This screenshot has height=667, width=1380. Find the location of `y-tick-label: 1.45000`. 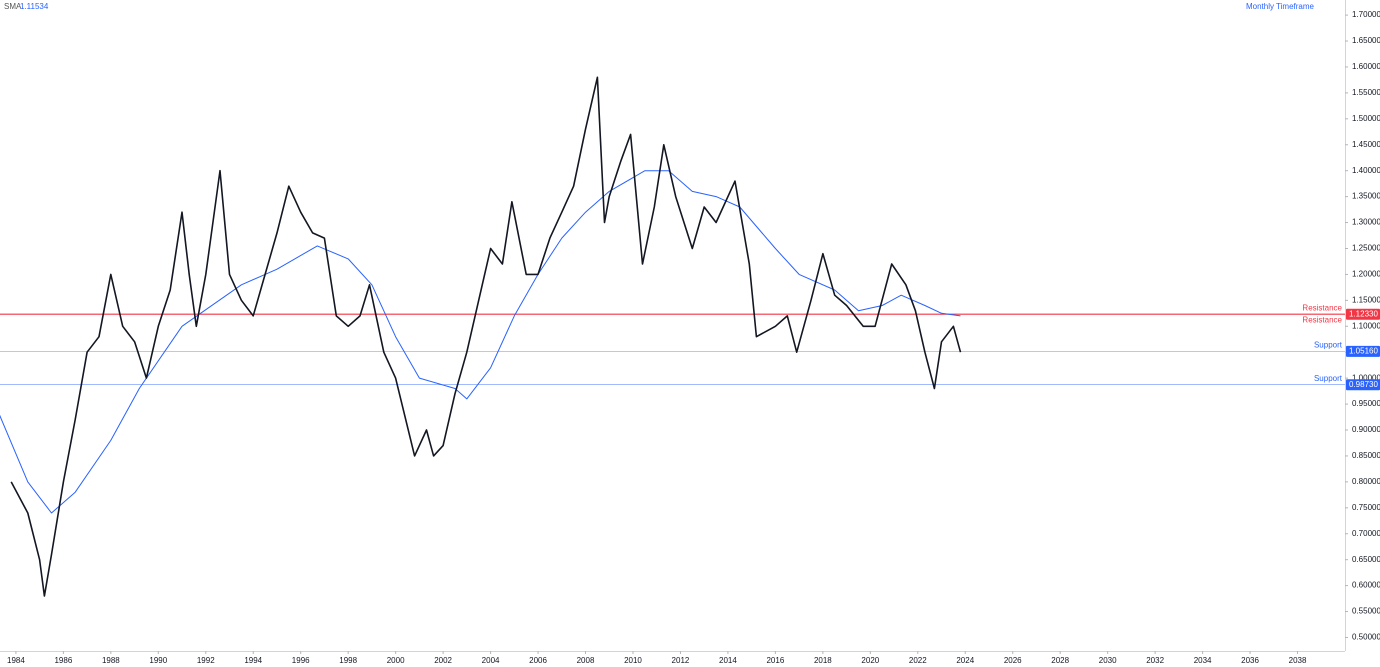

y-tick-label: 1.45000 is located at coordinates (1366, 144).